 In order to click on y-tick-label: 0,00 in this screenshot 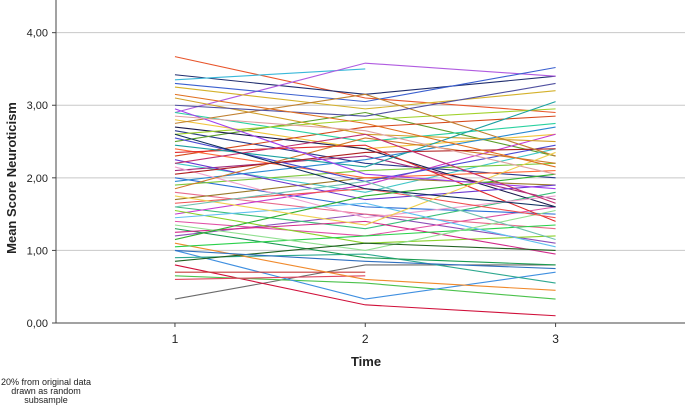, I will do `click(37, 324)`.